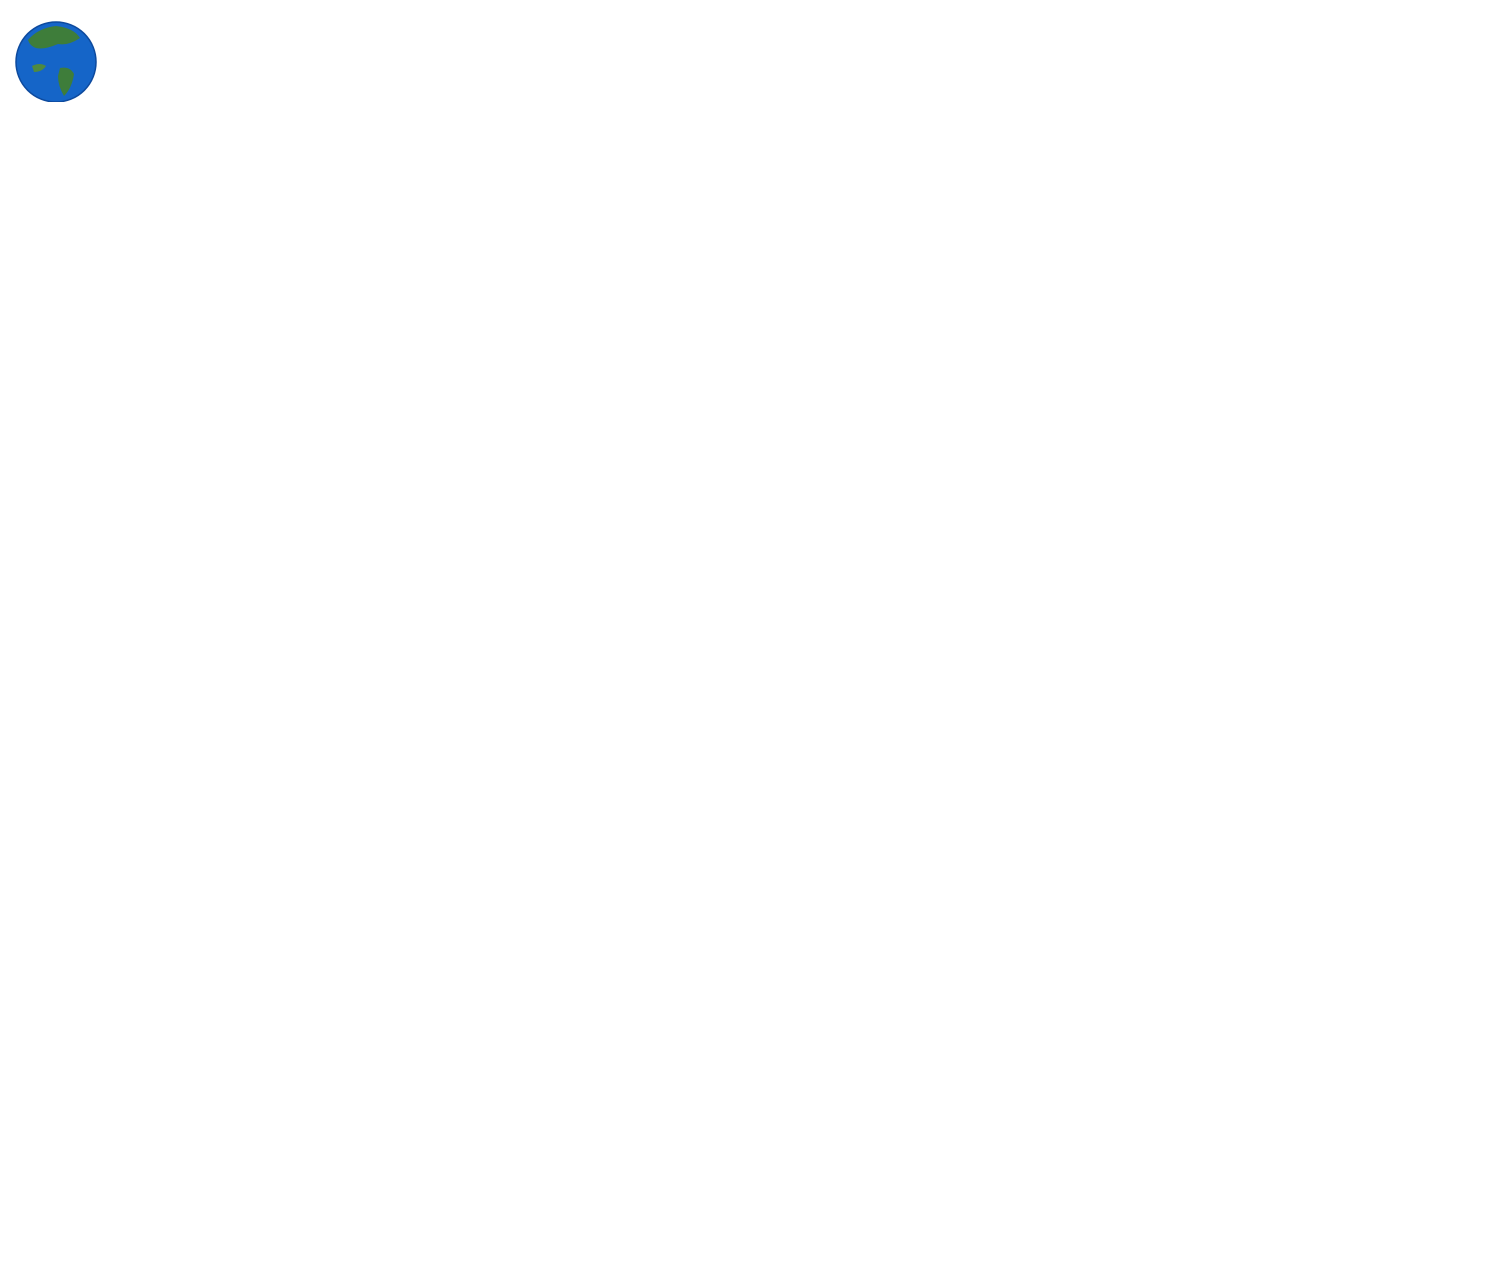  I want to click on colorbar-label-wrap, so click(1457, 679).